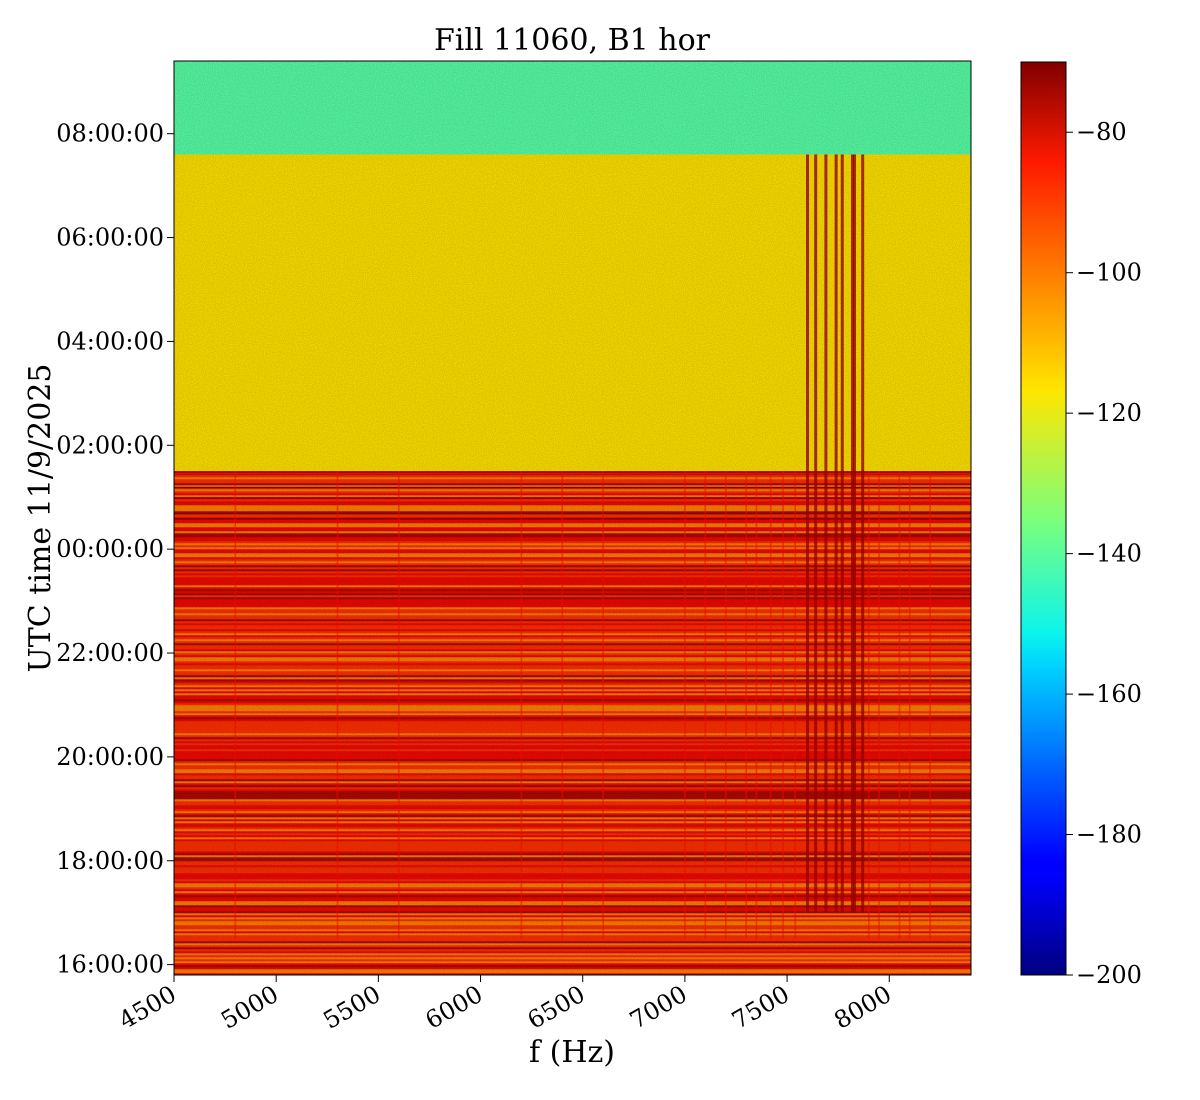  I want to click on colorbar-tick-label: −160, so click(1109, 694).